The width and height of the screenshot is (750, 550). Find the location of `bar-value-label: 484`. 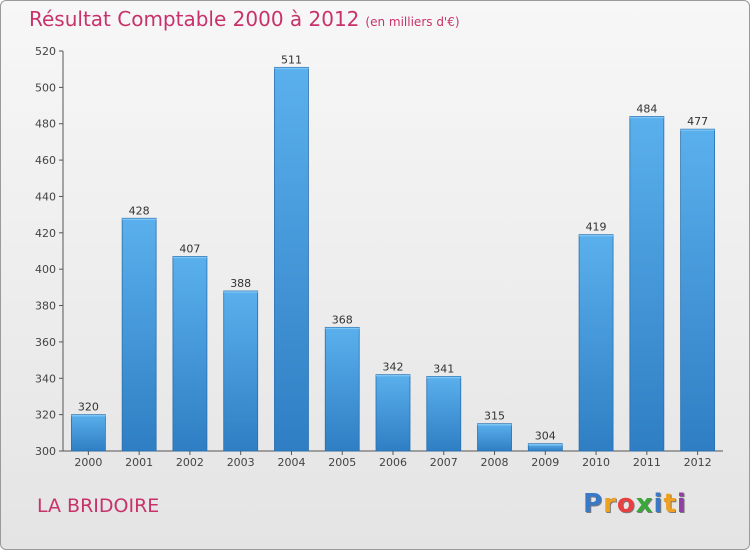

bar-value-label: 484 is located at coordinates (646, 108).